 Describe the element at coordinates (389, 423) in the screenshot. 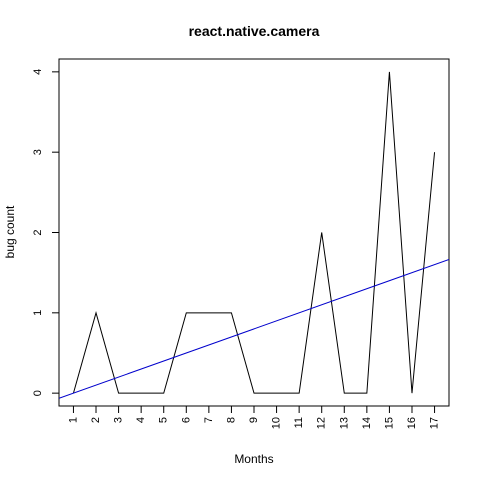

I see `x-tick-label: 15` at that location.